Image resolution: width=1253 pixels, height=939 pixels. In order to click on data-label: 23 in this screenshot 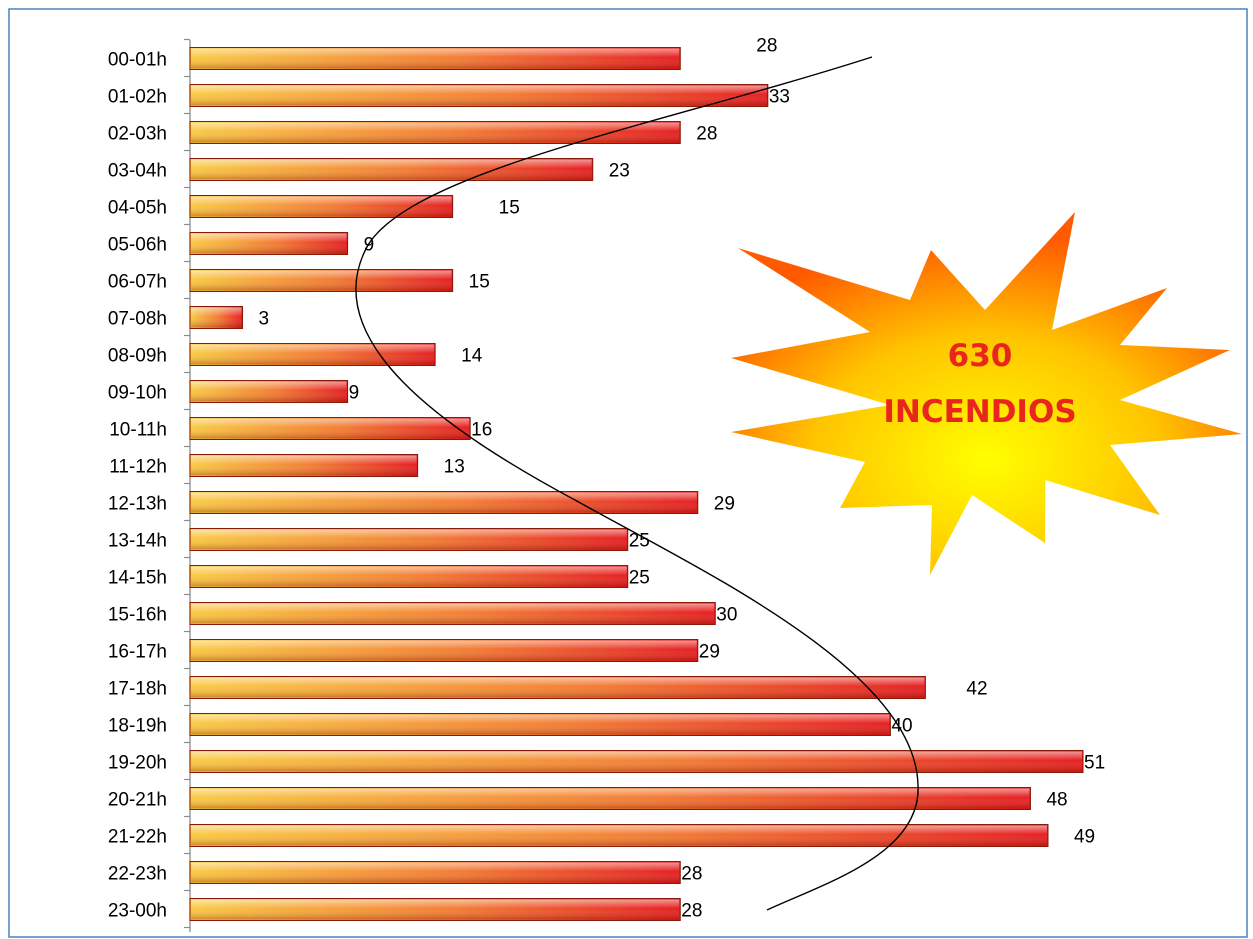, I will do `click(619, 171)`.